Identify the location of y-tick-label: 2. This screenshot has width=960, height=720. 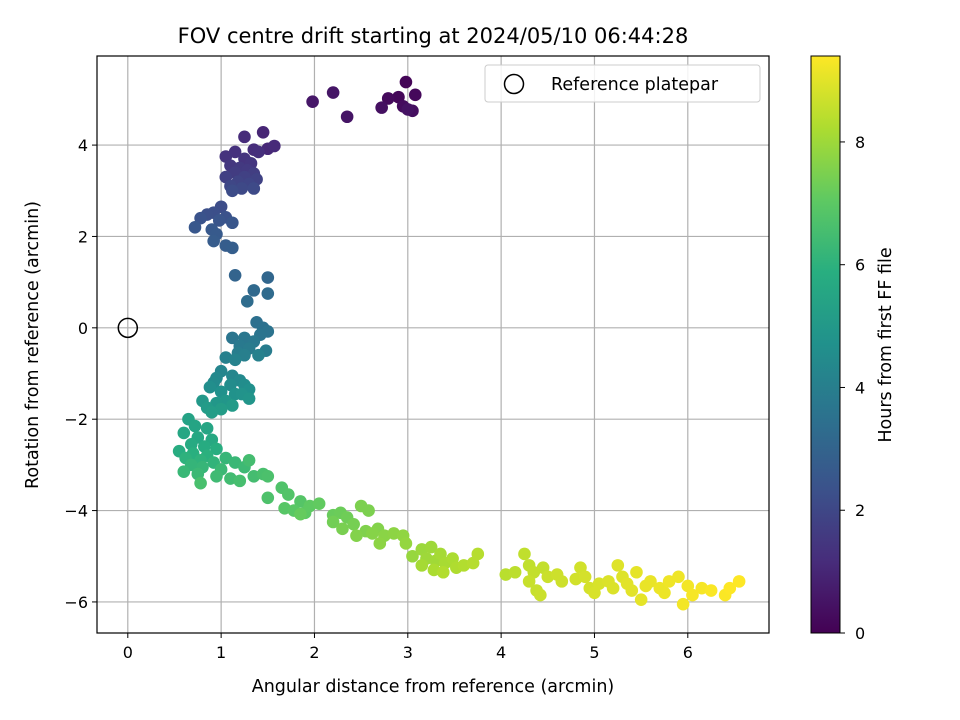
(83, 236).